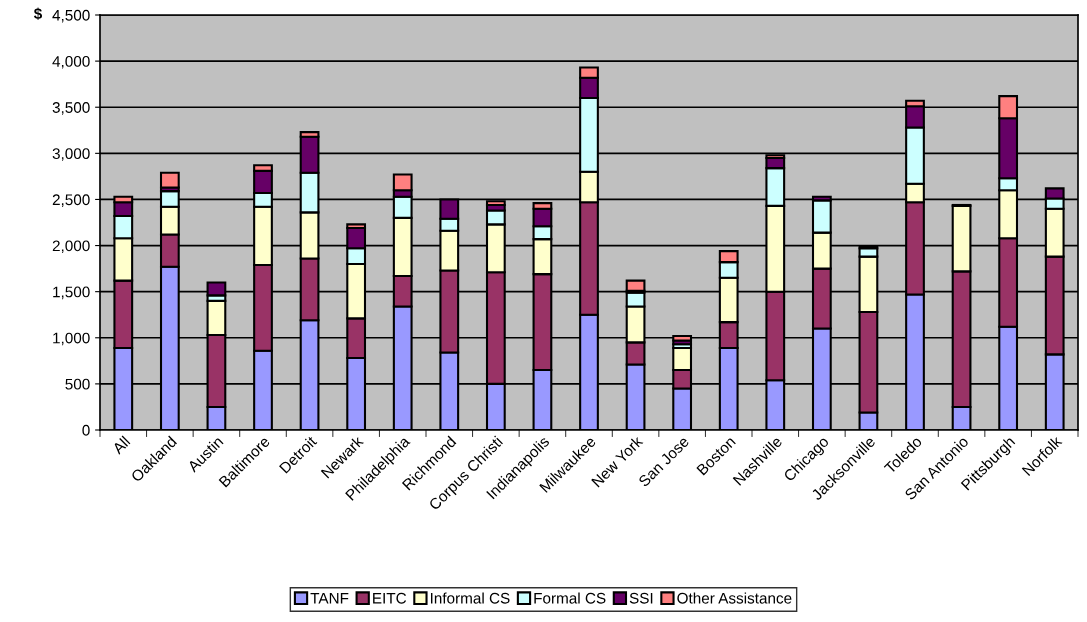 Image resolution: width=1087 pixels, height=622 pixels. I want to click on legend-label: Other Assistance, so click(734, 598).